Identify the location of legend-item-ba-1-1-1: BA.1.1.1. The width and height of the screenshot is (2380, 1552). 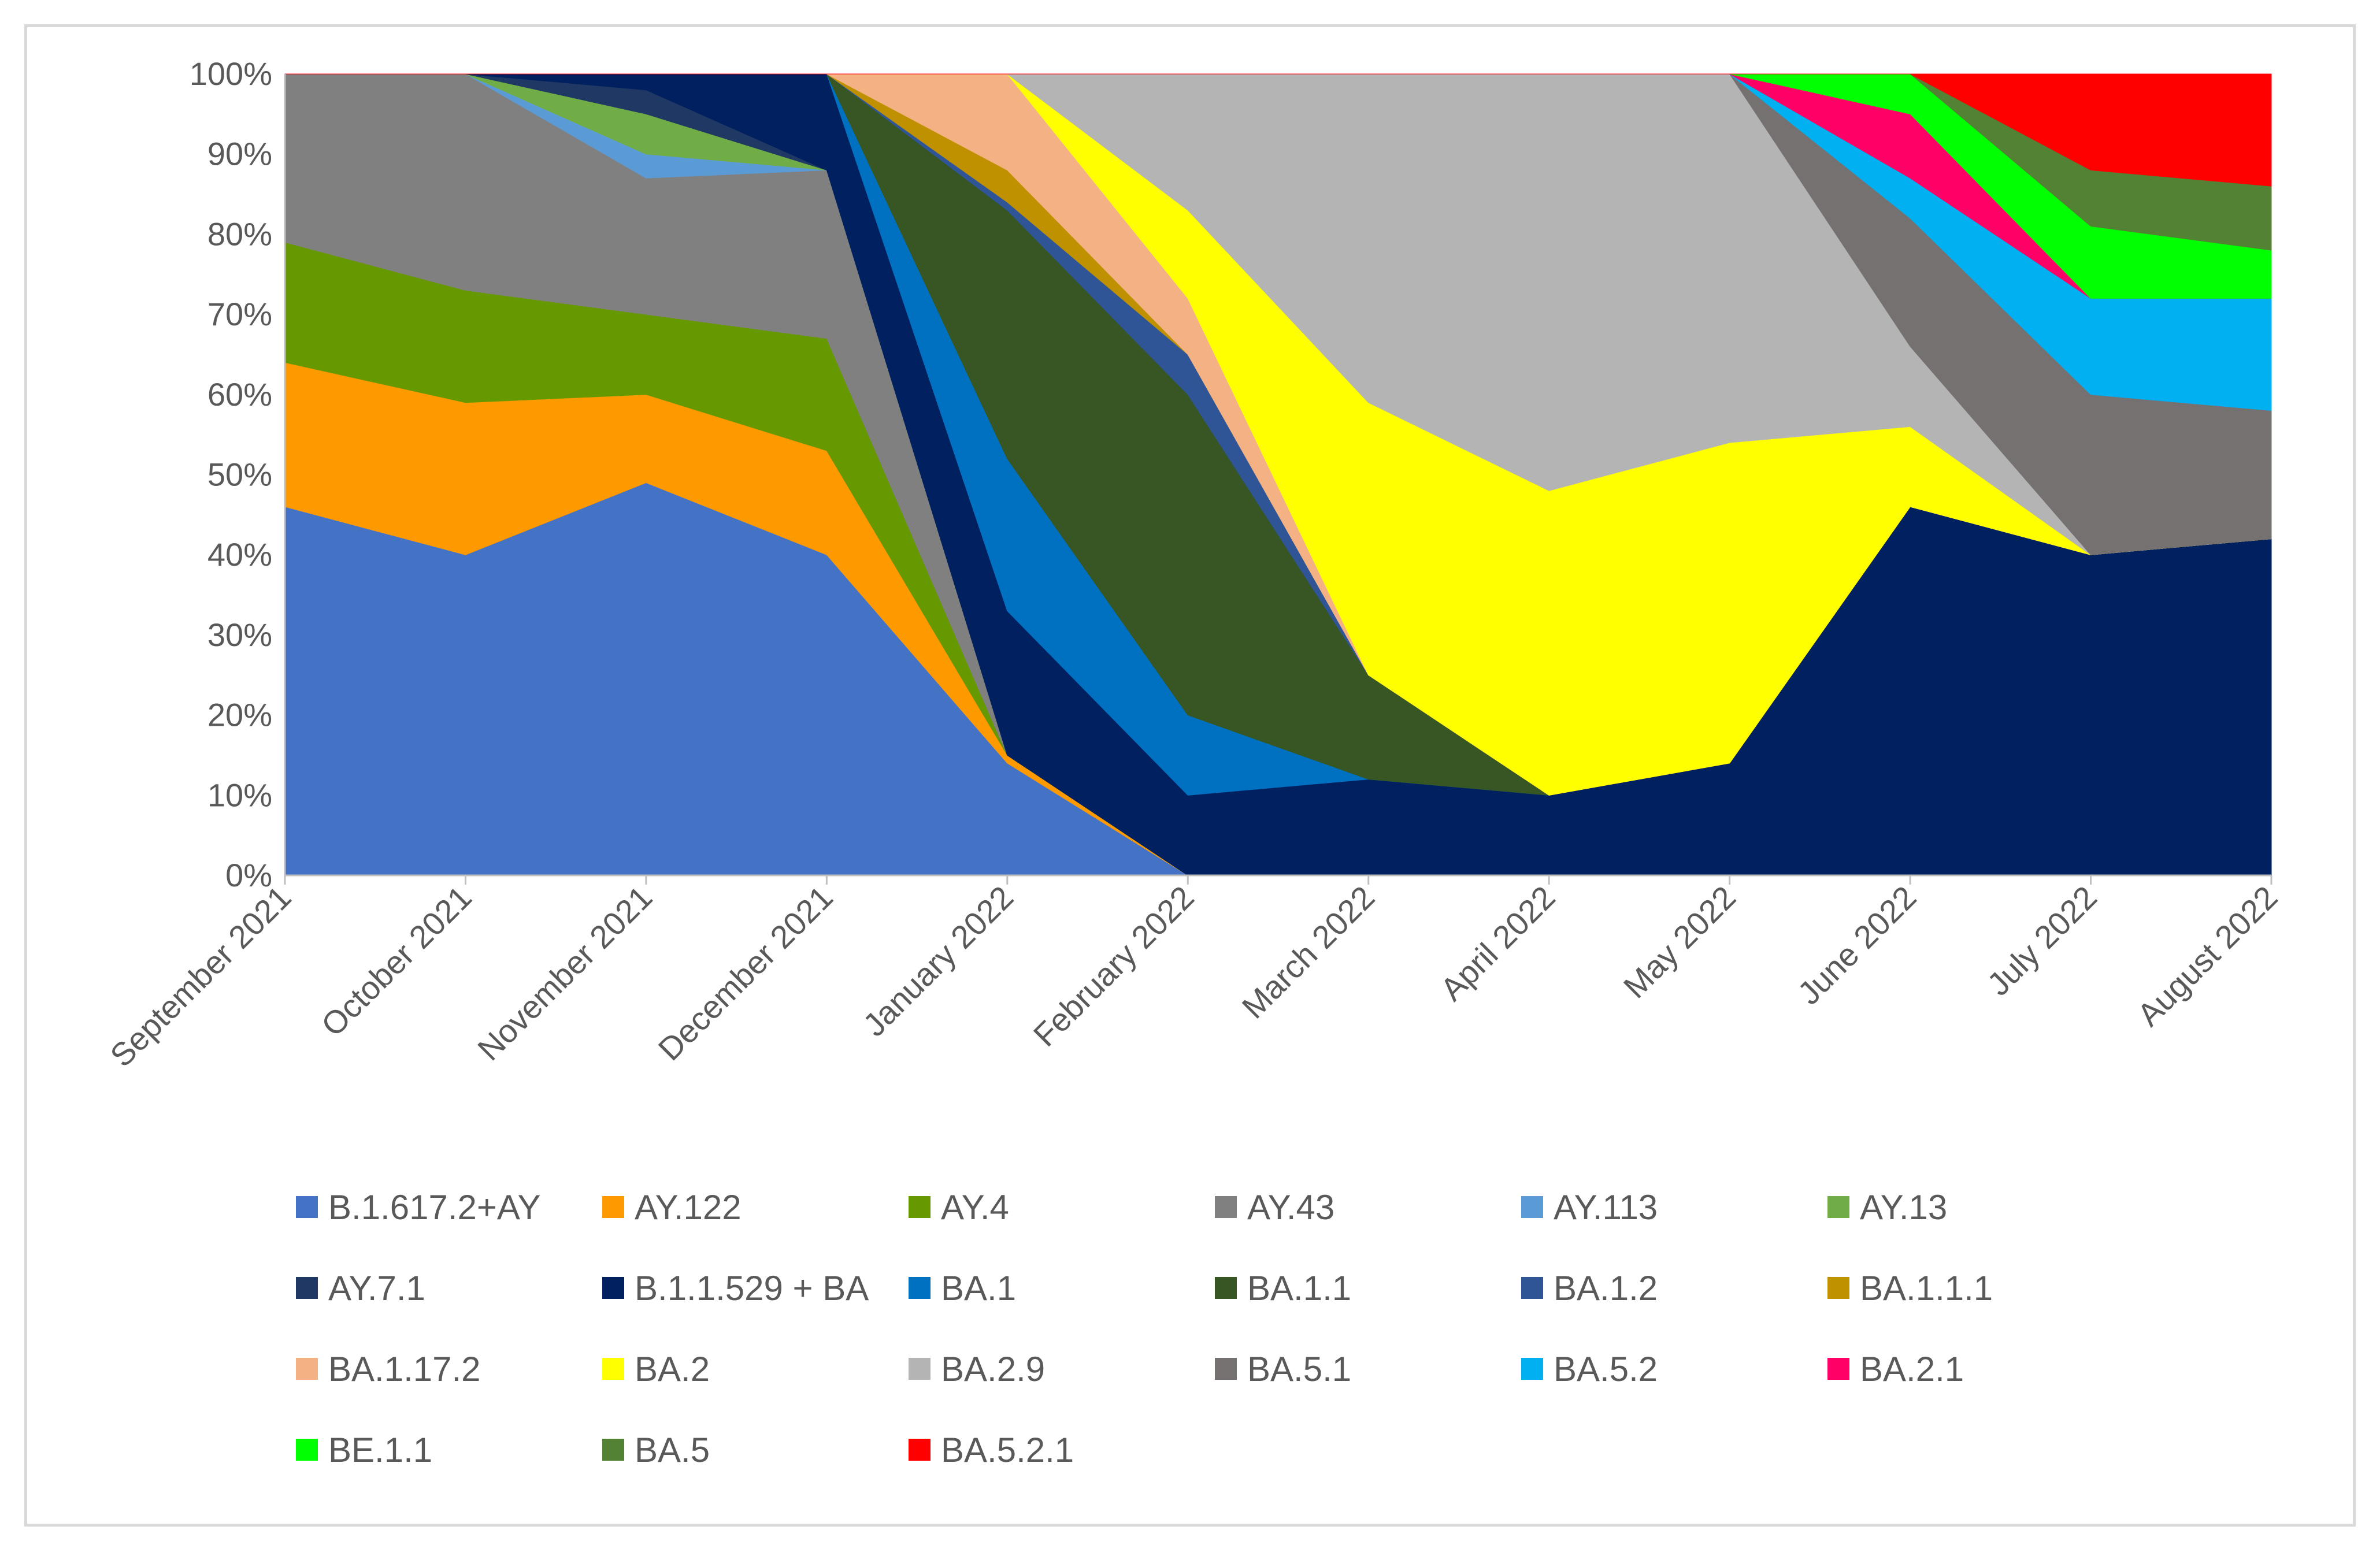
(1910, 1288).